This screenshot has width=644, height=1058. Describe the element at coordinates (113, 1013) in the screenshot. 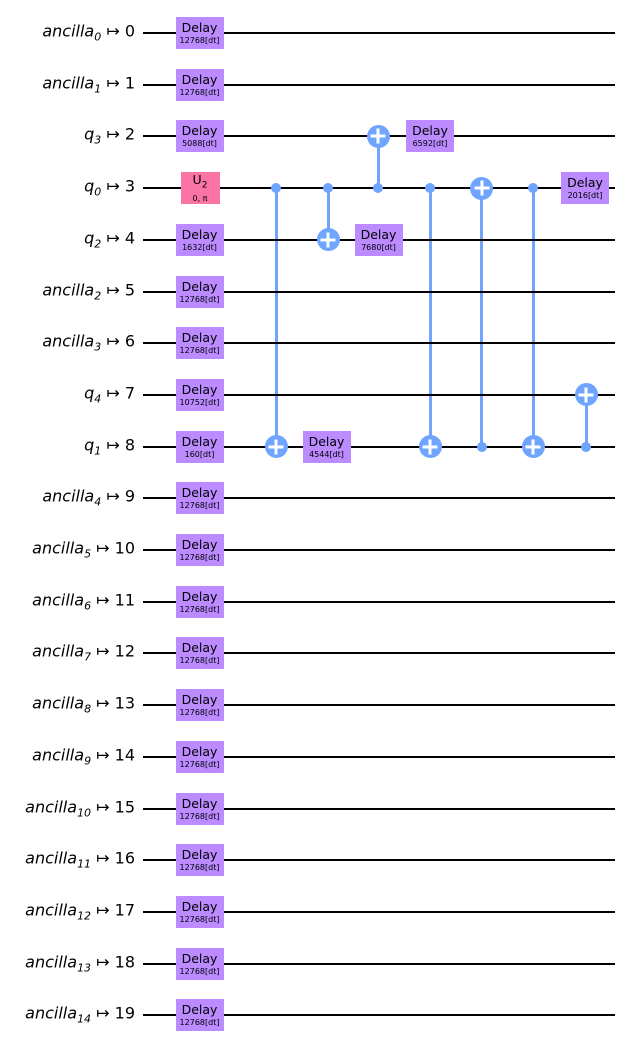

I see `wire-mapping: ↦ 19` at that location.